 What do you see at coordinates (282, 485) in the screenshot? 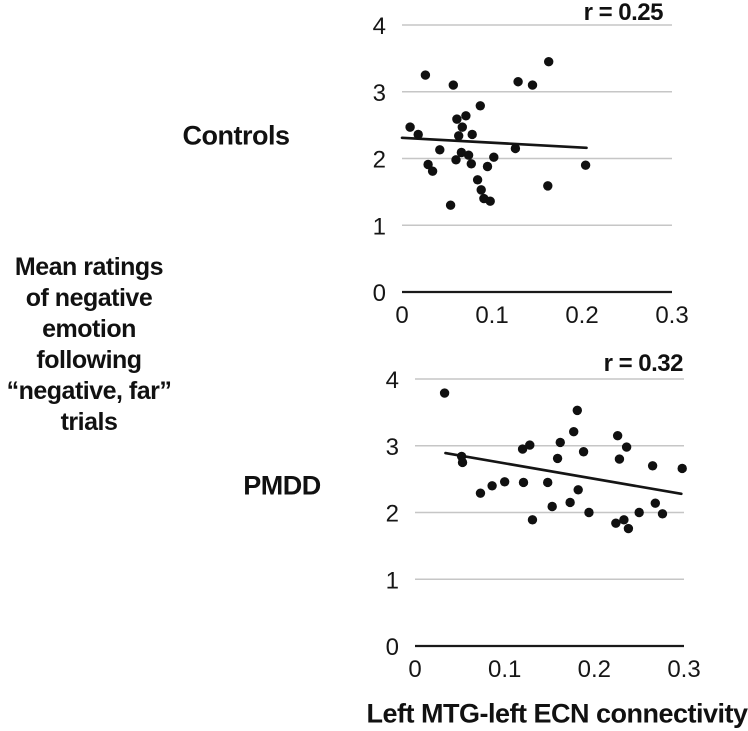
I see `group-label-pmdd: PMDD` at bounding box center [282, 485].